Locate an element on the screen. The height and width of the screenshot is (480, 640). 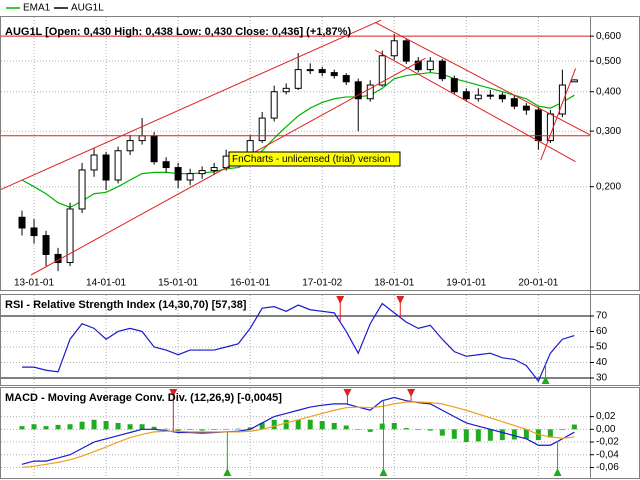
x-tick-label: 13-01-01 is located at coordinates (34, 283).